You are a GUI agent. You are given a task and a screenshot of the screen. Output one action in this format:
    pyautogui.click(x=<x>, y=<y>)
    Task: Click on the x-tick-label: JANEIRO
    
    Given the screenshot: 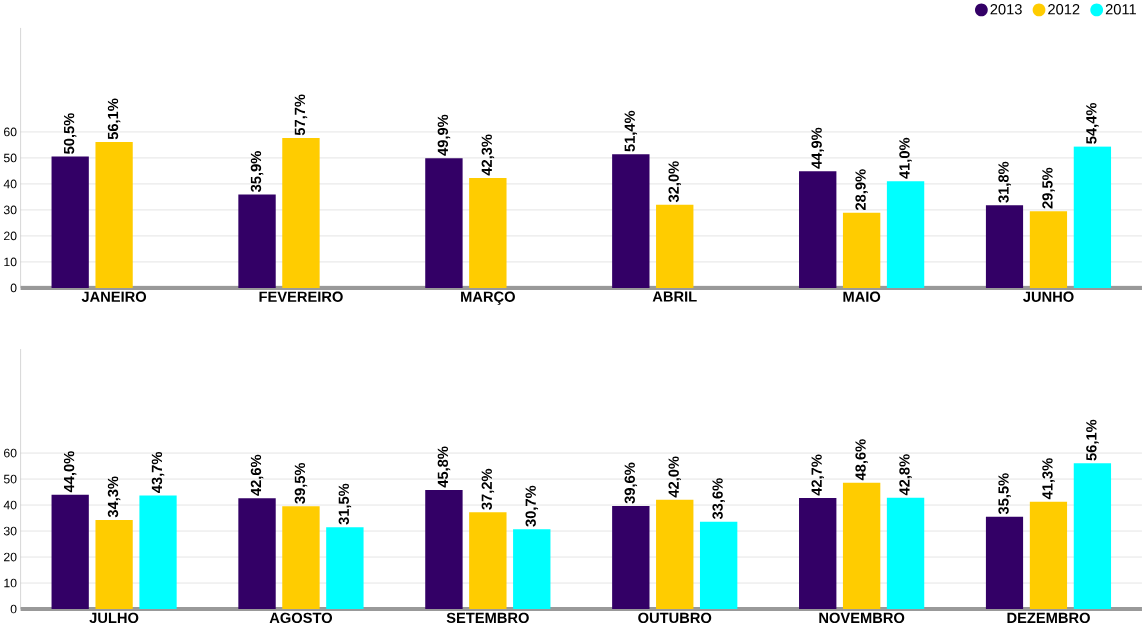 What is the action you would take?
    pyautogui.click(x=114, y=296)
    